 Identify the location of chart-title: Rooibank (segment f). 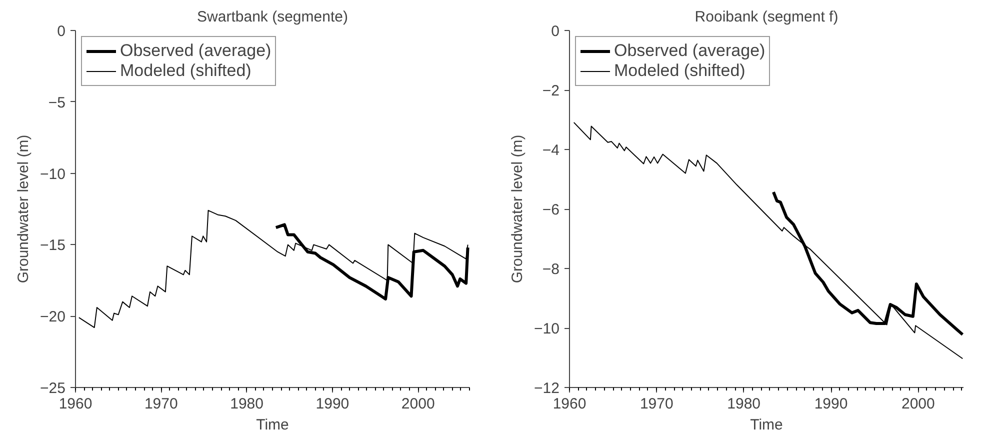
(766, 17).